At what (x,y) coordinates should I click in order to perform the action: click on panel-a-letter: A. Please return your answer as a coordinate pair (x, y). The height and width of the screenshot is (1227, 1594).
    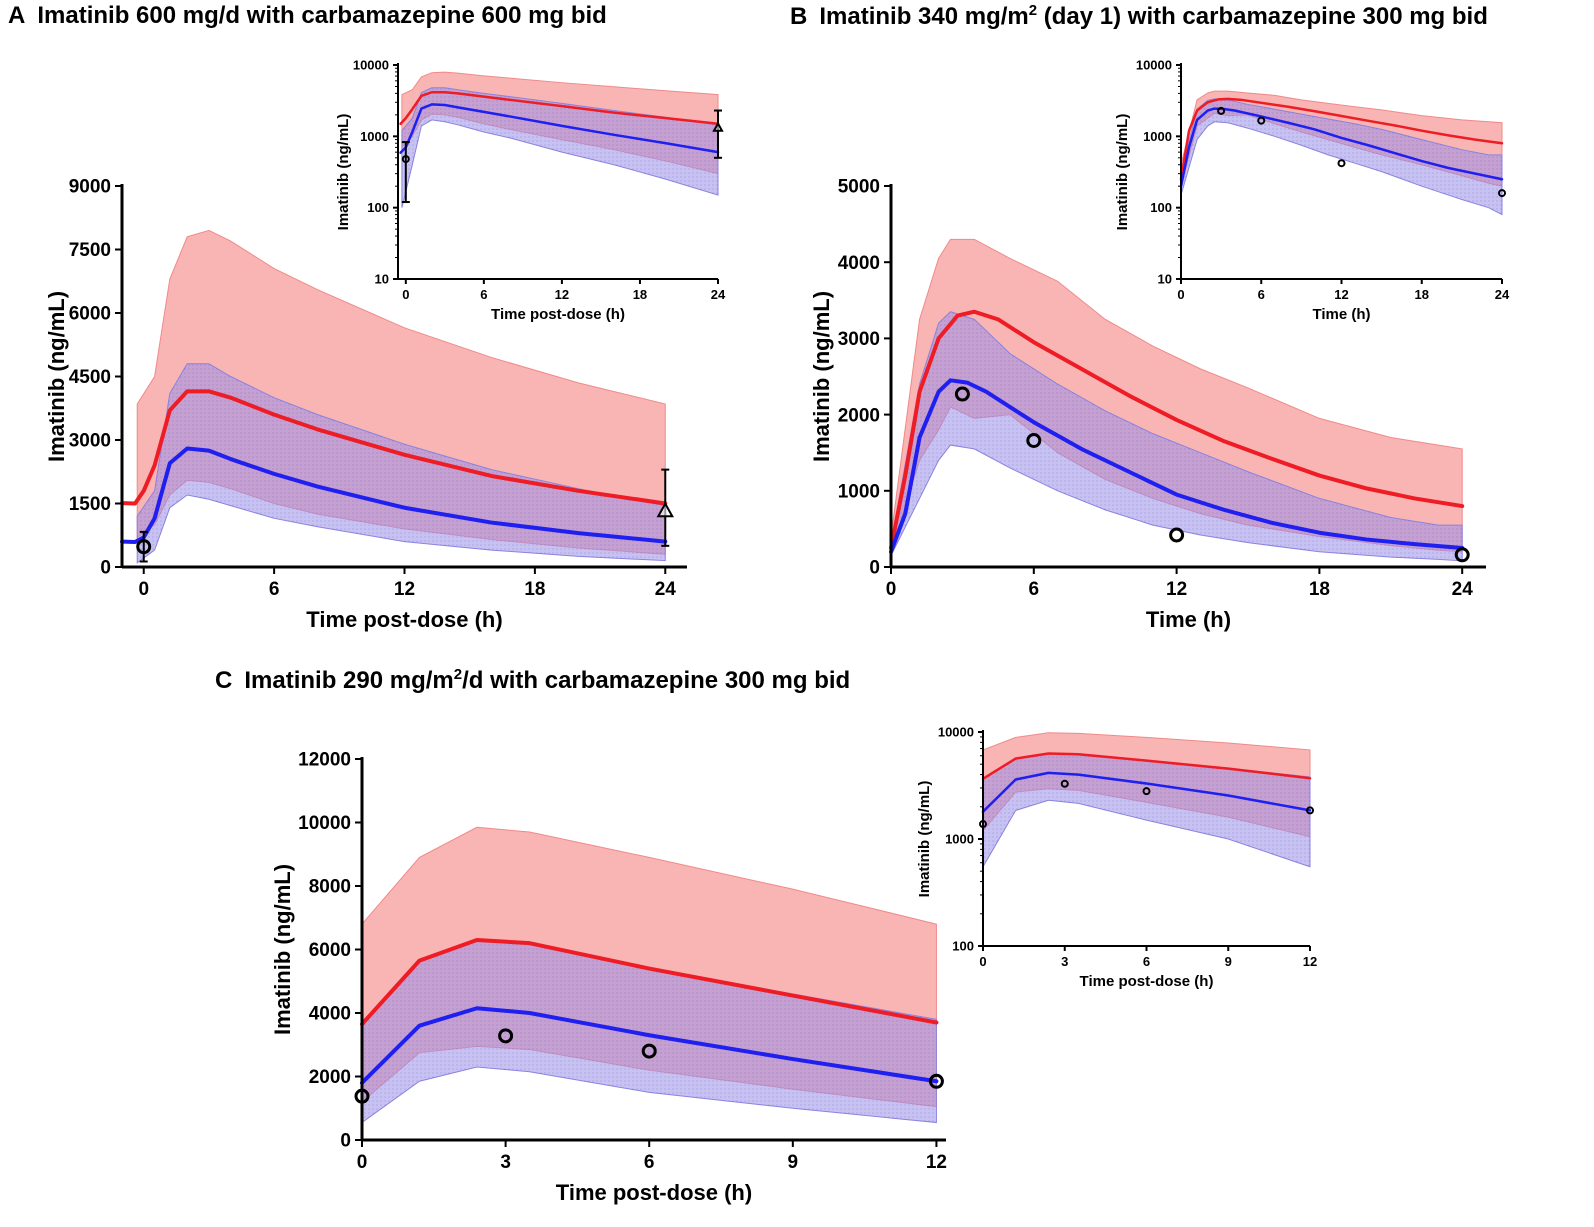
    Looking at the image, I should click on (17, 15).